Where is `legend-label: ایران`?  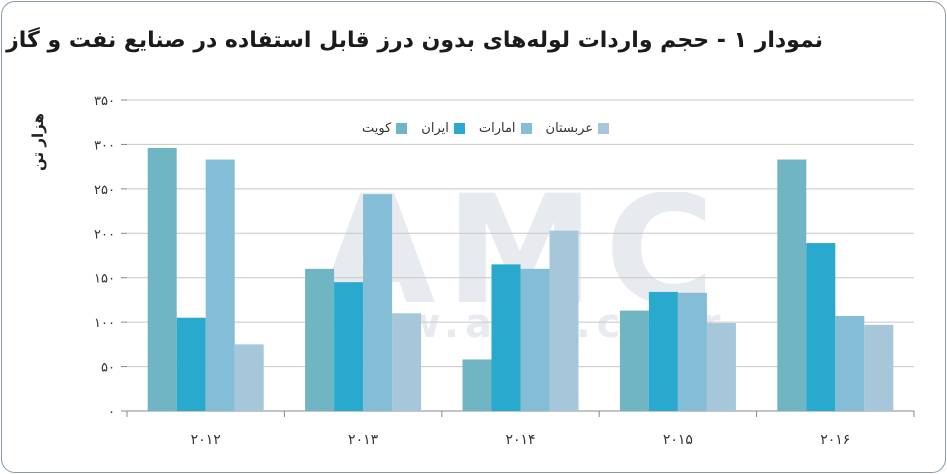
legend-label: ایران is located at coordinates (435, 128).